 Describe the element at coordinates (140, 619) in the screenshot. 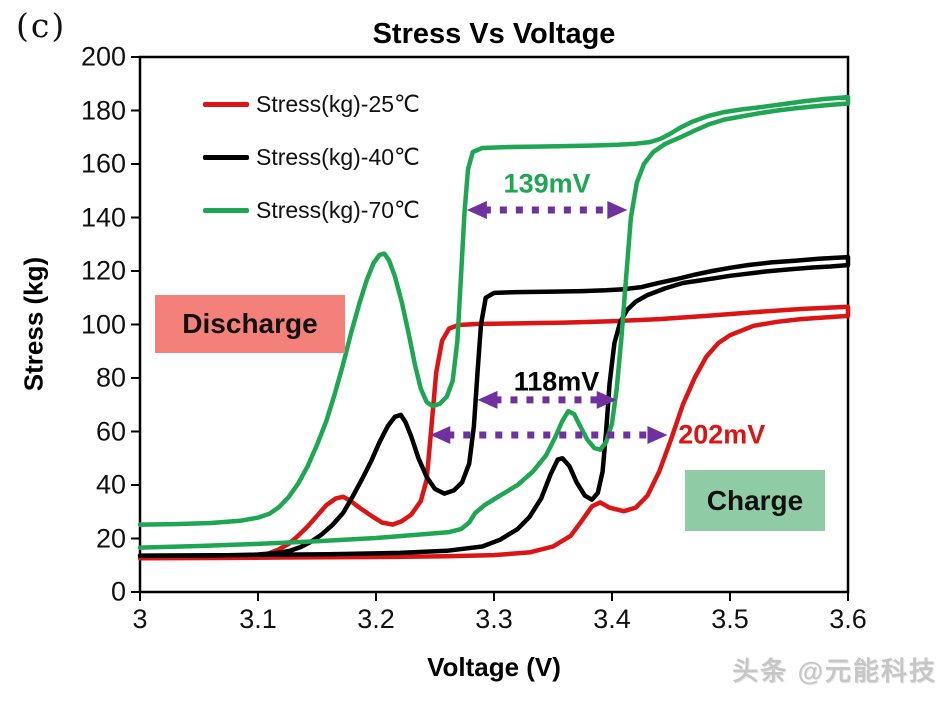

I see `x-tick-3: 3` at that location.